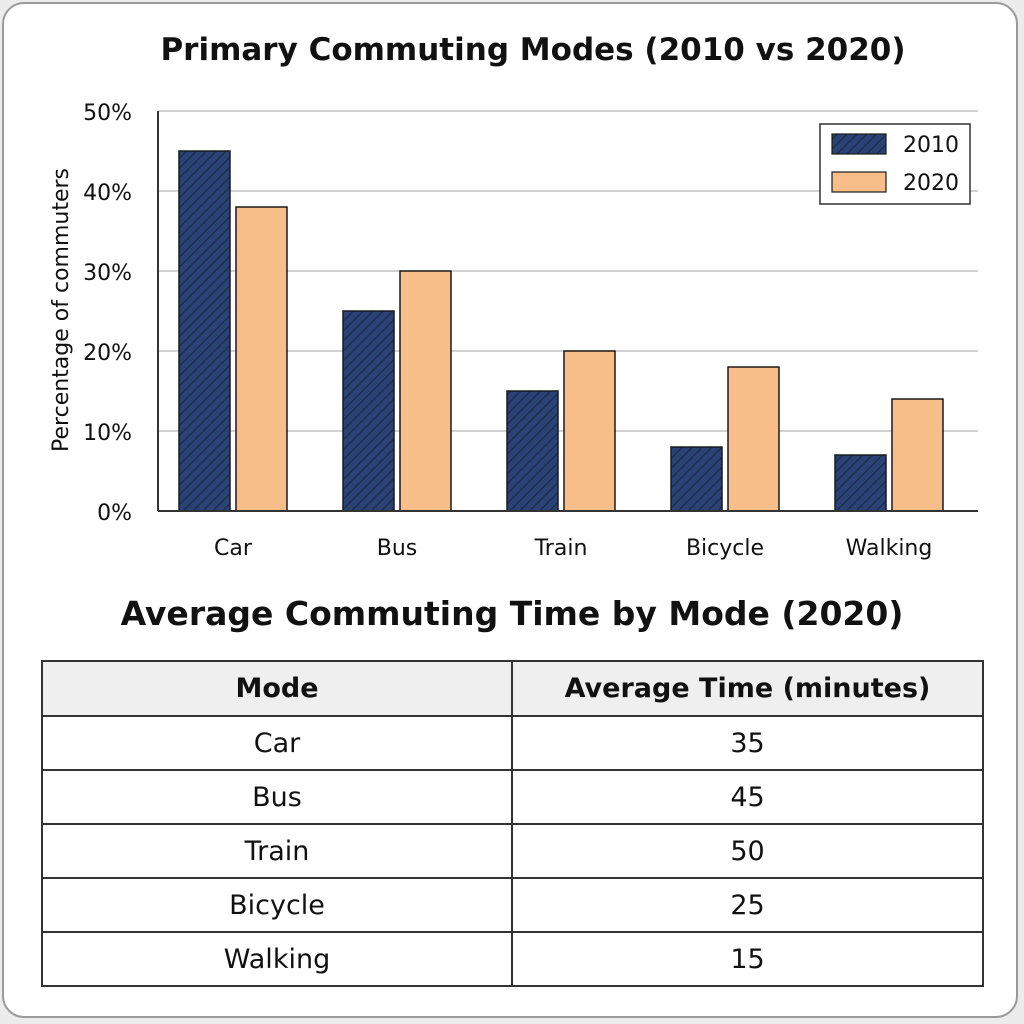 The image size is (1024, 1024). I want to click on table-row: Bus 45, so click(512, 797).